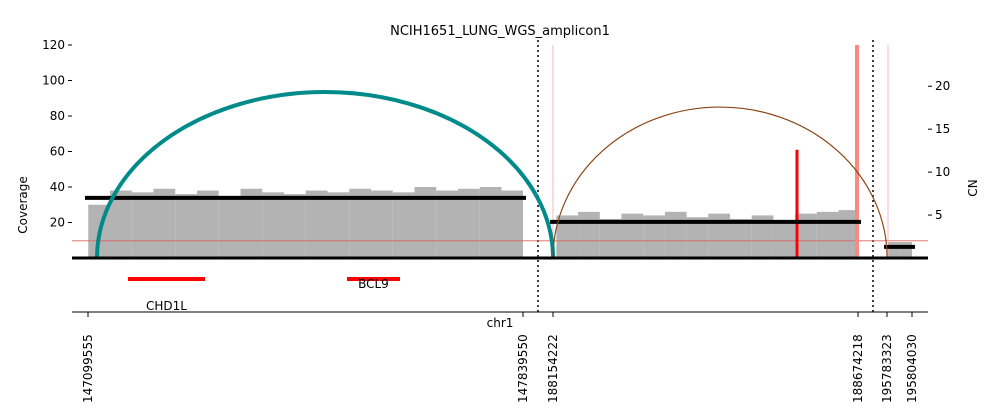 This screenshot has width=1000, height=416. What do you see at coordinates (57, 116) in the screenshot?
I see `y-tick-label: 80` at bounding box center [57, 116].